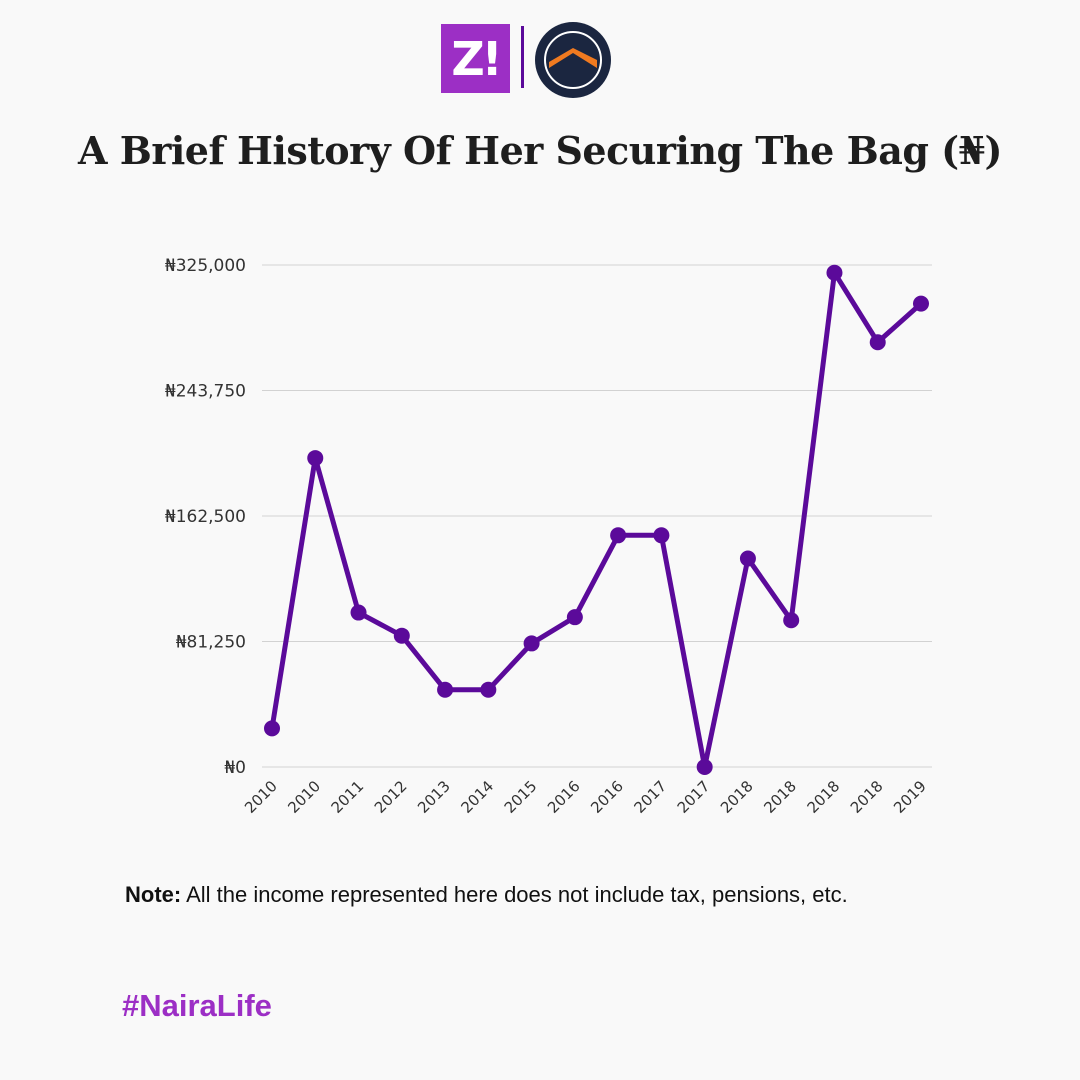 This screenshot has height=1080, width=1080. I want to click on x-tick-label: 2011, so click(348, 797).